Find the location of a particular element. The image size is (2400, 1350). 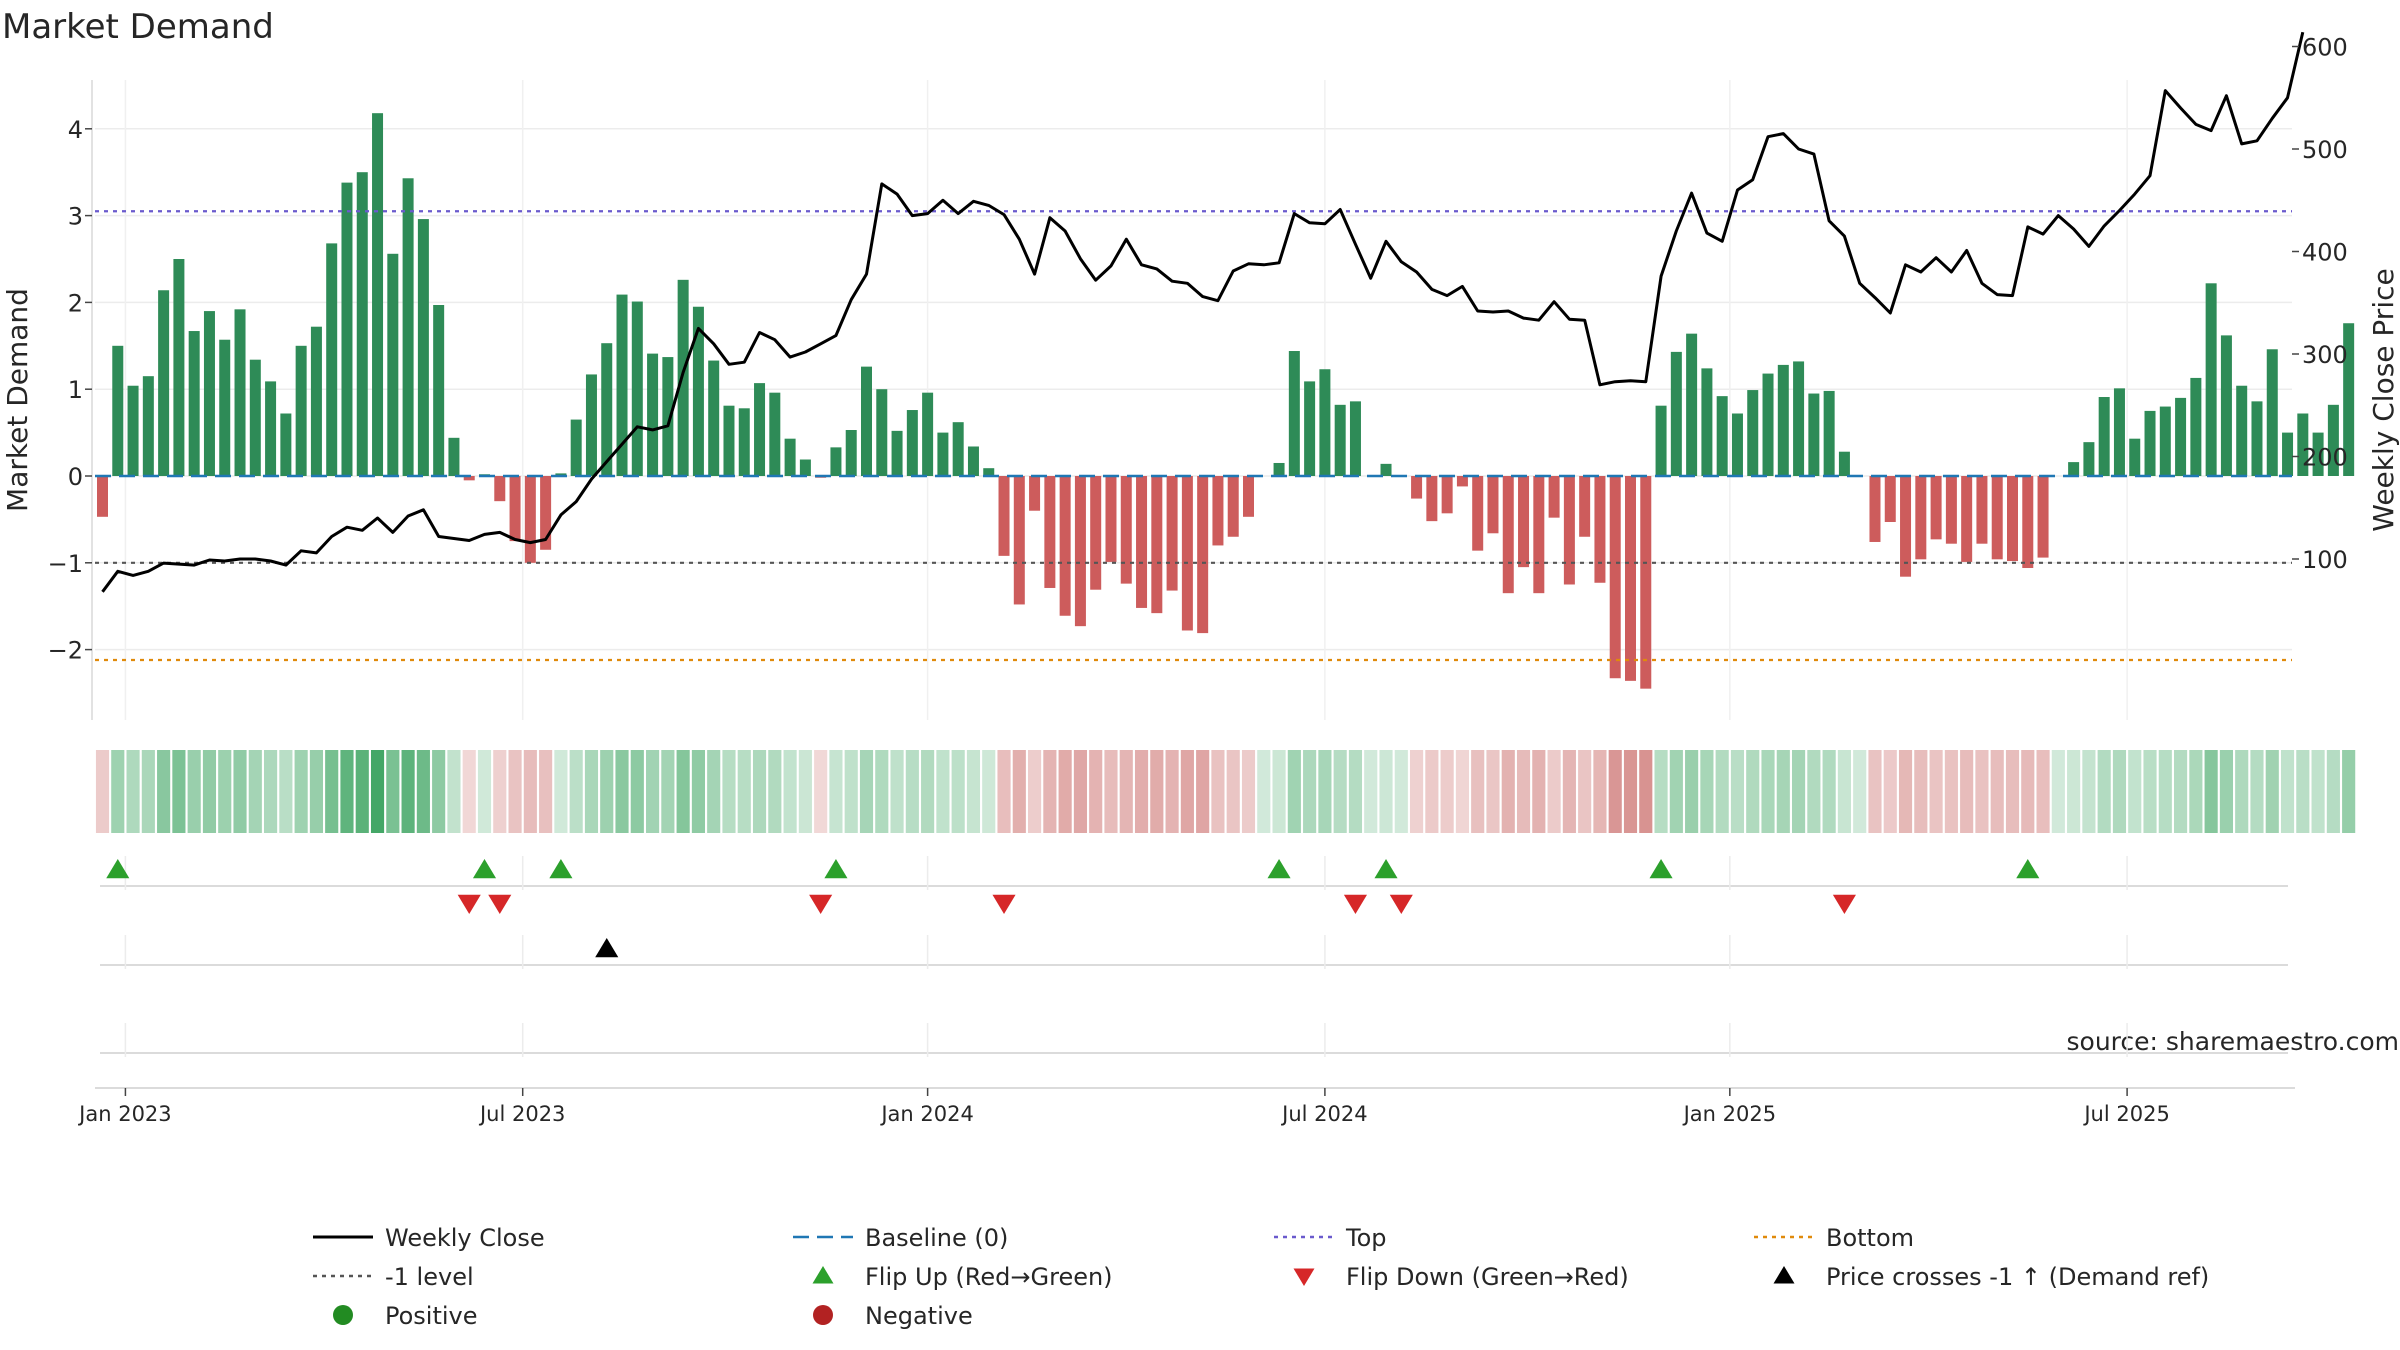

y-axis-label: Market Demand is located at coordinates (17, 400).